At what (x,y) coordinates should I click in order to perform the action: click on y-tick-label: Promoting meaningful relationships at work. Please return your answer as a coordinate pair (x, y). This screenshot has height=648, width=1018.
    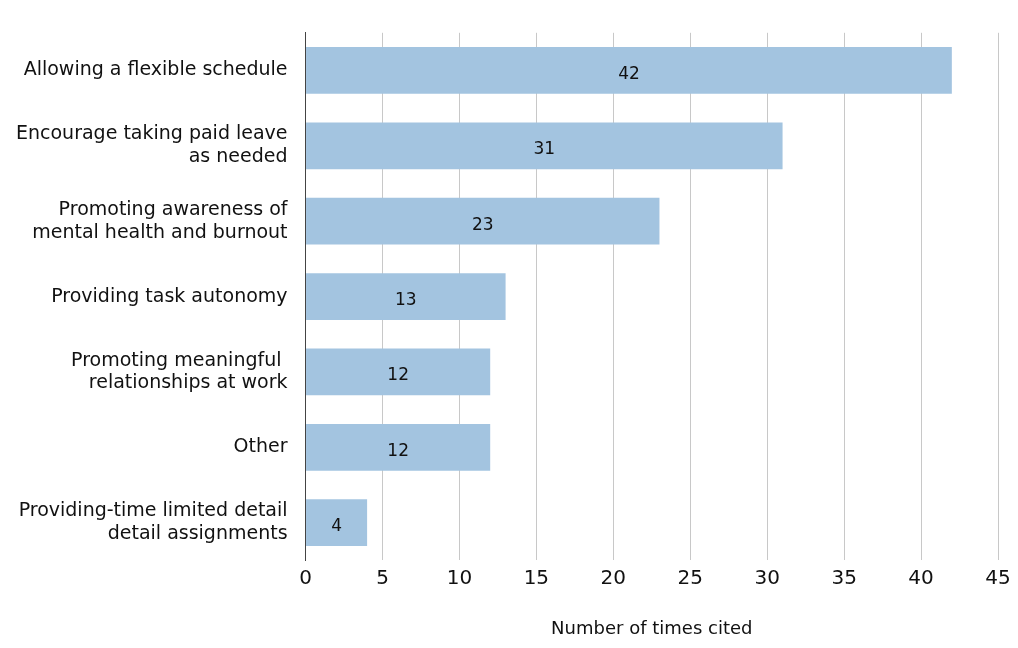
    Looking at the image, I should click on (179, 370).